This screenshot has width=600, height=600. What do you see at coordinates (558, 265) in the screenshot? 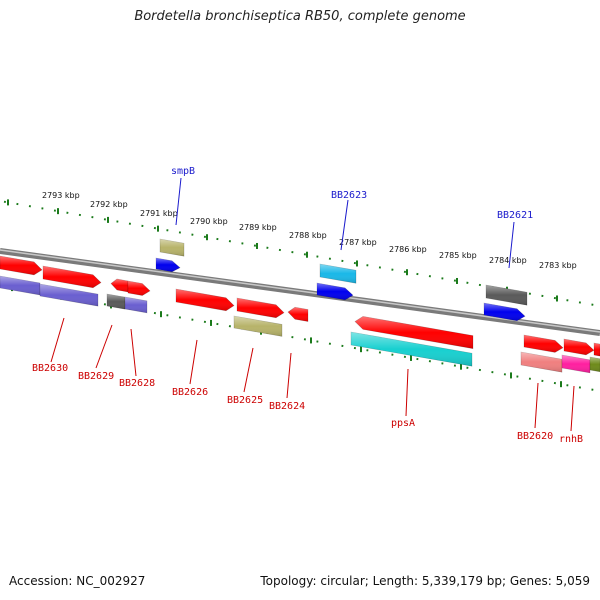
I see `kbp-label: 2783 kbp` at bounding box center [558, 265].